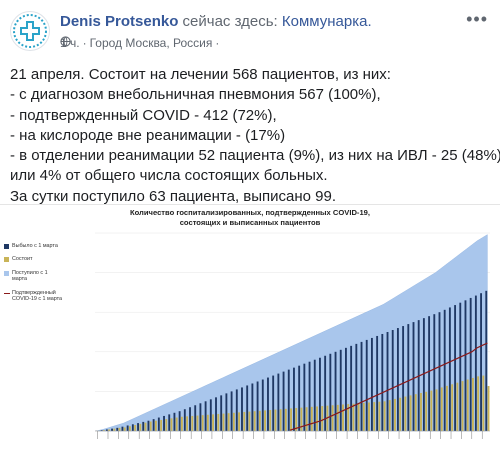  What do you see at coordinates (65, 41) in the screenshot?
I see `globe-icon` at bounding box center [65, 41].